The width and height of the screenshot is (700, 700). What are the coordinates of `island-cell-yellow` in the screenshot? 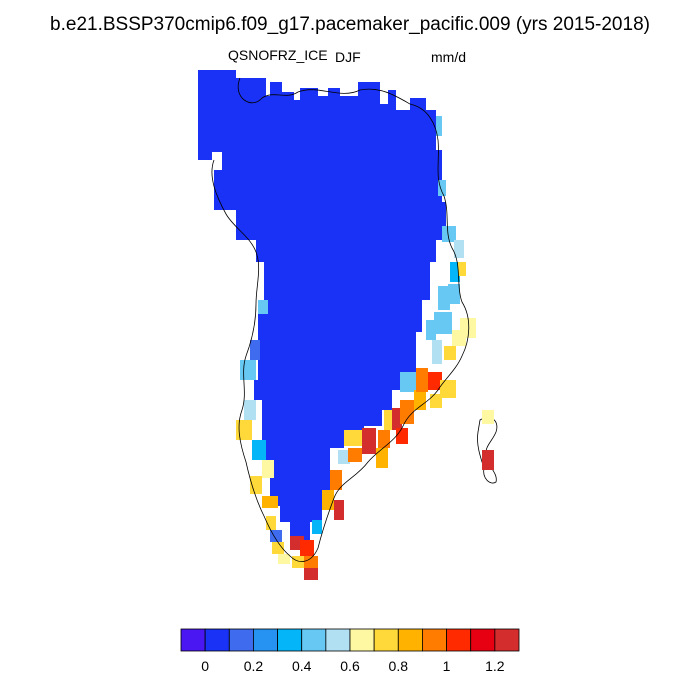 It's located at (488, 417).